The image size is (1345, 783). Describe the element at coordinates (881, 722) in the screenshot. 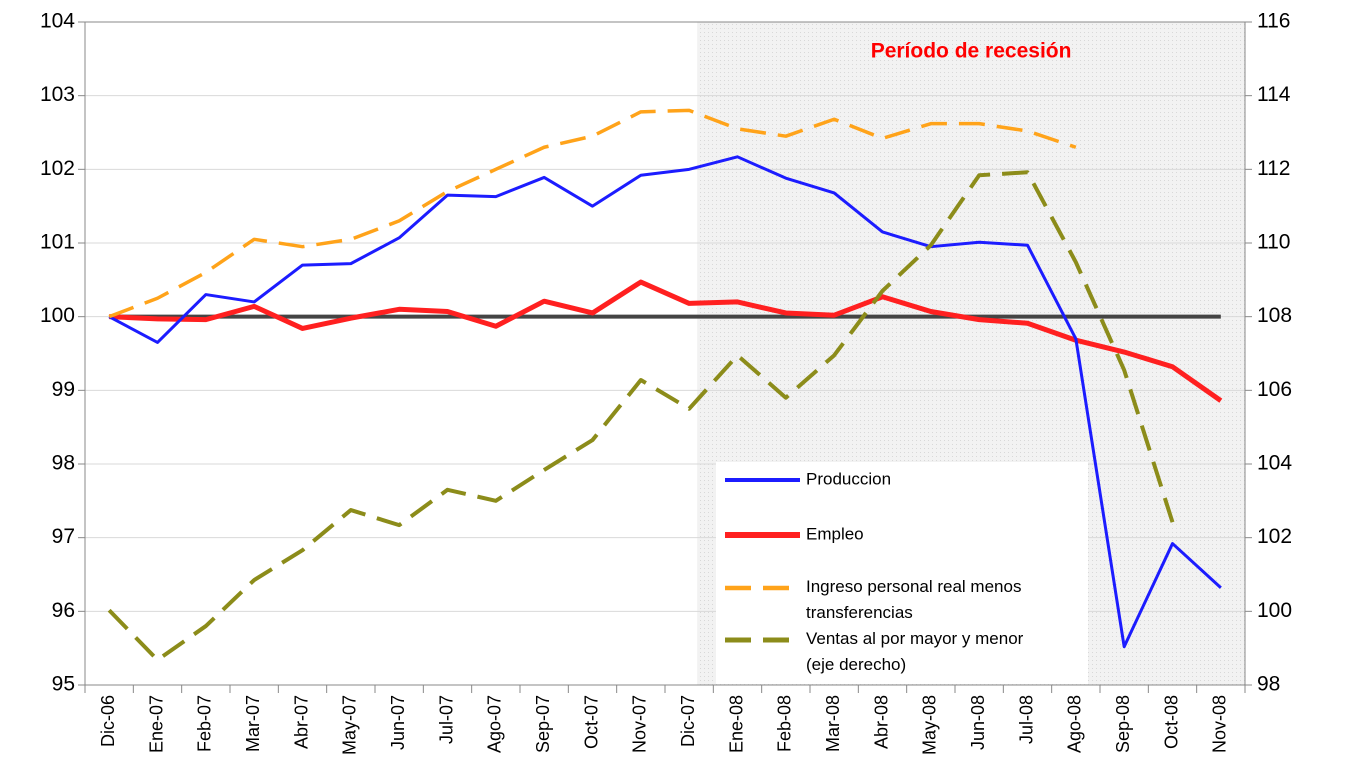

I see `x-tick-label: Abr-08` at that location.